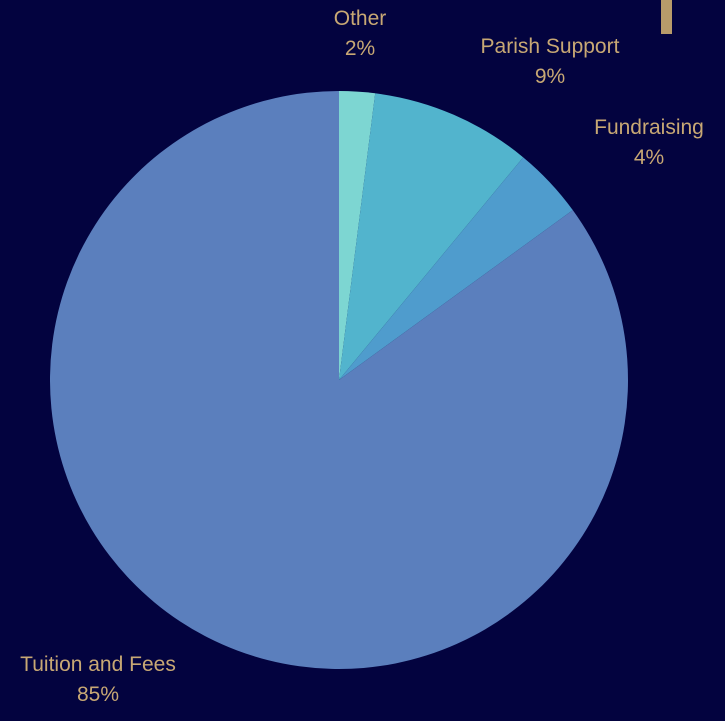 Image resolution: width=725 pixels, height=721 pixels. What do you see at coordinates (98, 664) in the screenshot?
I see `slice-name-tuition-and-fees: Tuition and Fees` at bounding box center [98, 664].